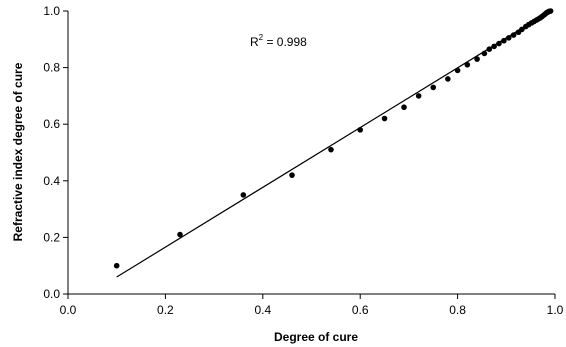 This screenshot has width=566, height=347. I want to click on x-ticks-layer: 0.0 0.2 0.4 0.6 0.8 1.0, so click(312, 305).